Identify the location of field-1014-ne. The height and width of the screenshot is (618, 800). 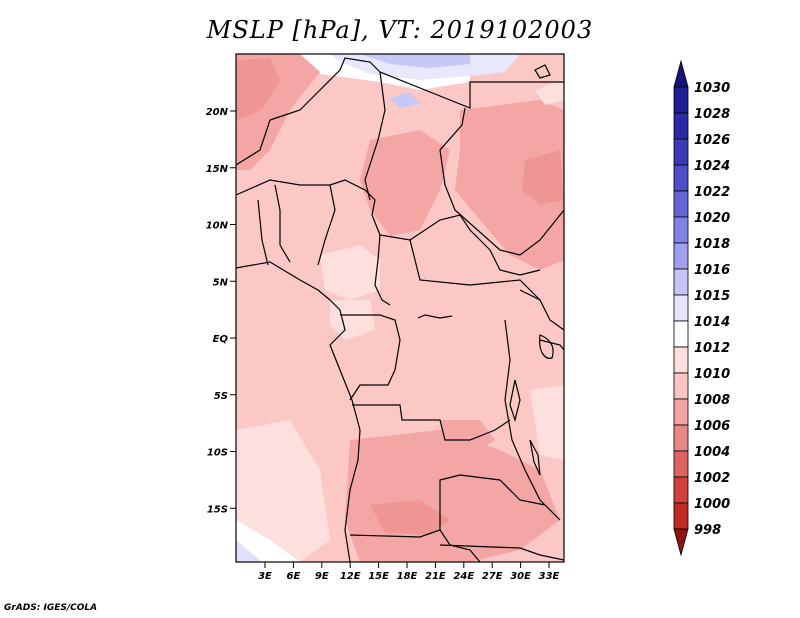
(549, 92).